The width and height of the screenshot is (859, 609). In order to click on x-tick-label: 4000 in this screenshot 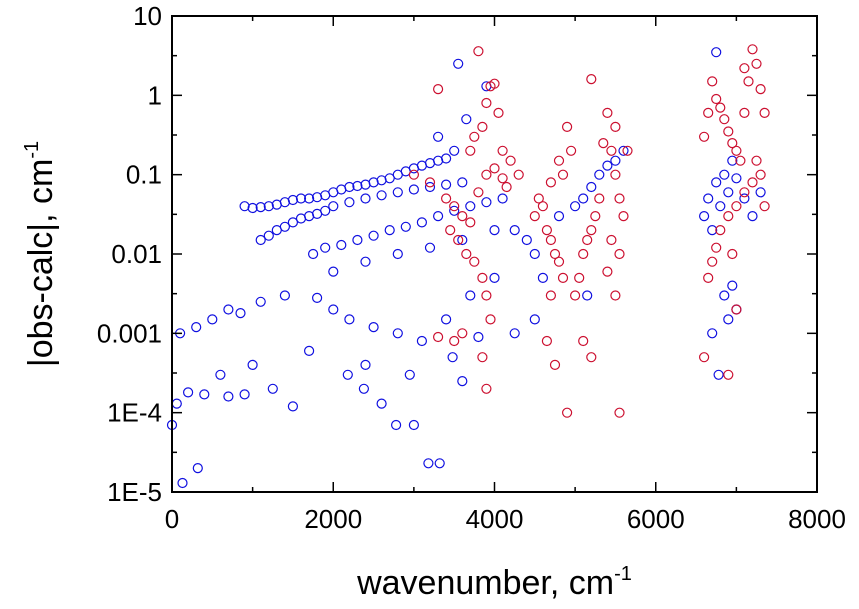, I will do `click(495, 519)`.